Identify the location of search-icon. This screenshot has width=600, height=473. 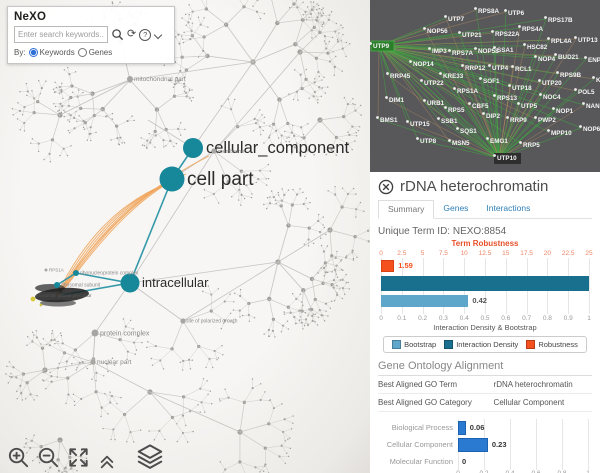
(117, 34).